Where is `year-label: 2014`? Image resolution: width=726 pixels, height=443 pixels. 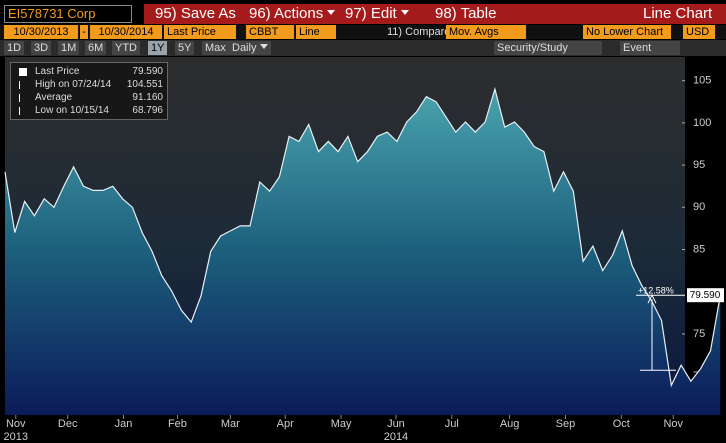 year-label: 2014 is located at coordinates (396, 437).